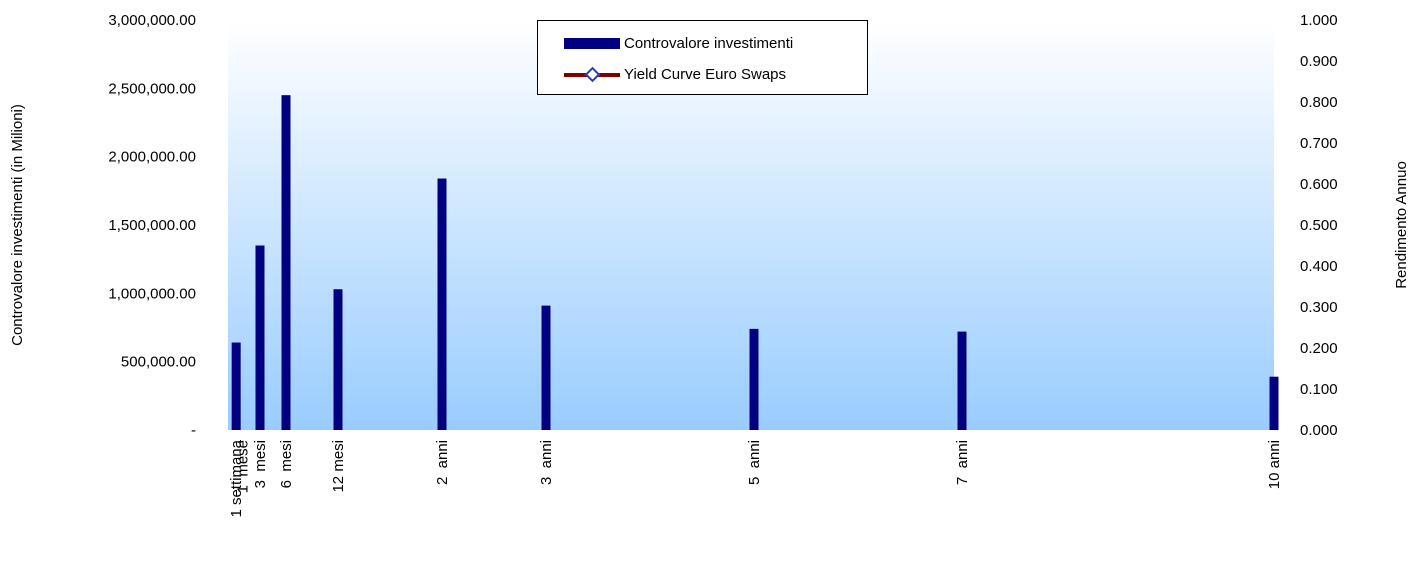 Image resolution: width=1413 pixels, height=563 pixels. I want to click on y2-tick-label: 0.700, so click(1319, 143).